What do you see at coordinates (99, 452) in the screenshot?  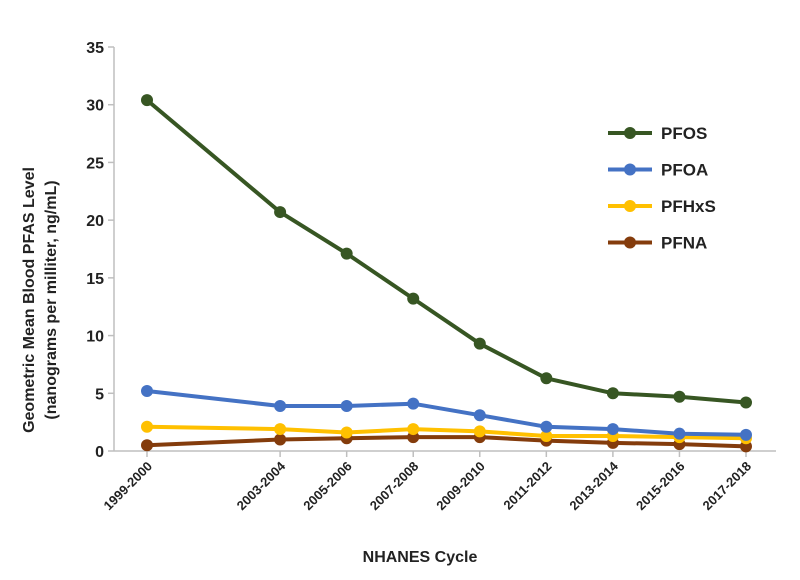 I see `y-tick-label: 0` at bounding box center [99, 452].